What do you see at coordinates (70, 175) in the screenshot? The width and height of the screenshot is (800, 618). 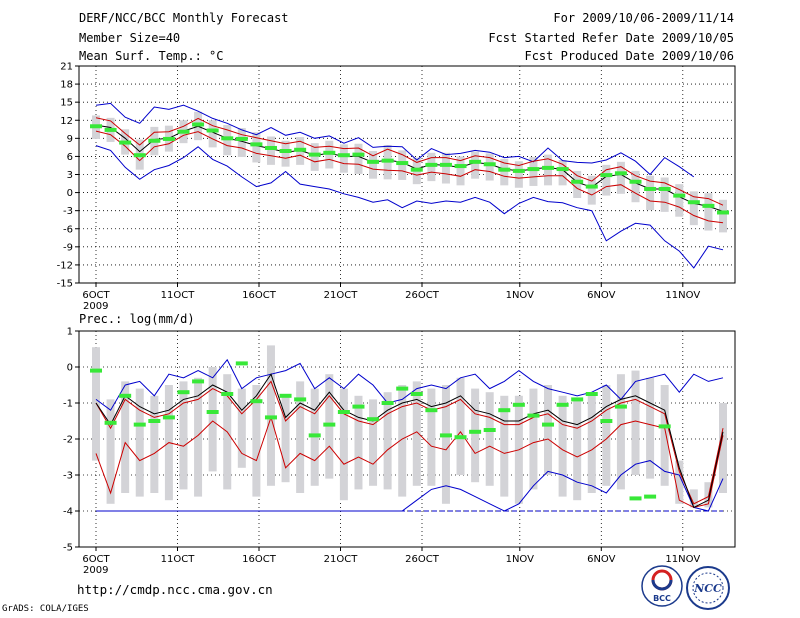 I see `y-tick-label: 3` at bounding box center [70, 175].